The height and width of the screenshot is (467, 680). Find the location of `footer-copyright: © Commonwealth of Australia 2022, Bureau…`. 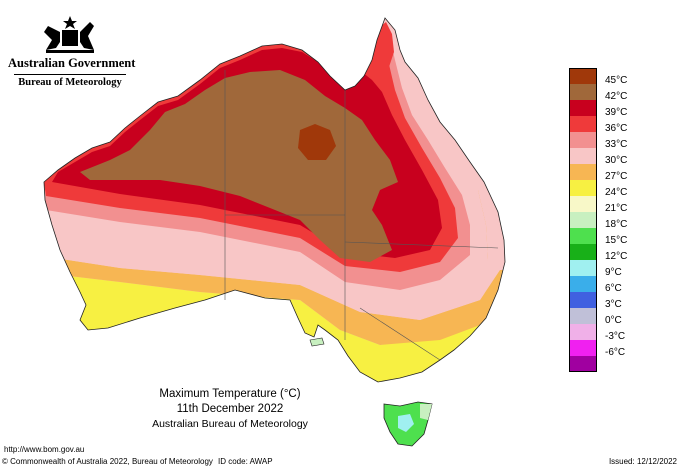

footer-copyright: © Commonwealth of Australia 2022, Bureau… is located at coordinates (107, 461).